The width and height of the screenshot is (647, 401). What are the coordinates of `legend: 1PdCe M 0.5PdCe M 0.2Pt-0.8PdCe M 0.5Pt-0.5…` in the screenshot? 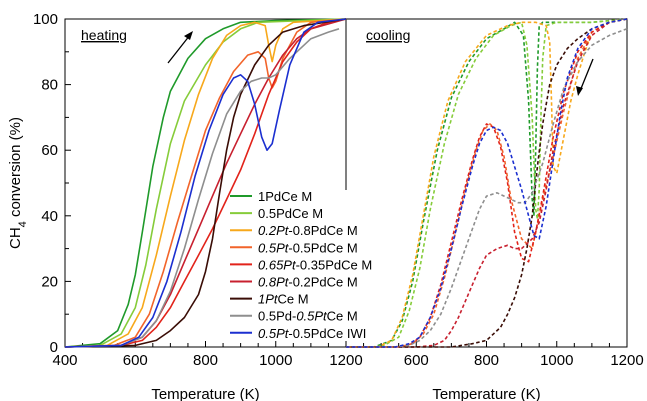 It's located at (301, 265).